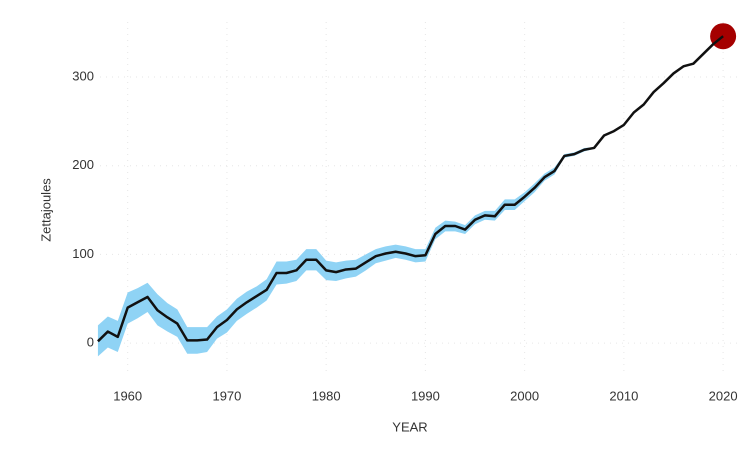 Image resolution: width=750 pixels, height=458 pixels. What do you see at coordinates (524, 395) in the screenshot?
I see `x-tick-label: 2000` at bounding box center [524, 395].